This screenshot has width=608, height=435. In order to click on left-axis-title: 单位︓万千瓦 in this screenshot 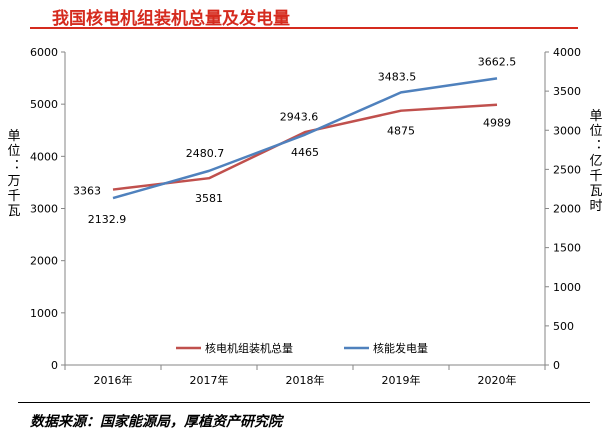, I will do `click(13, 174)`.